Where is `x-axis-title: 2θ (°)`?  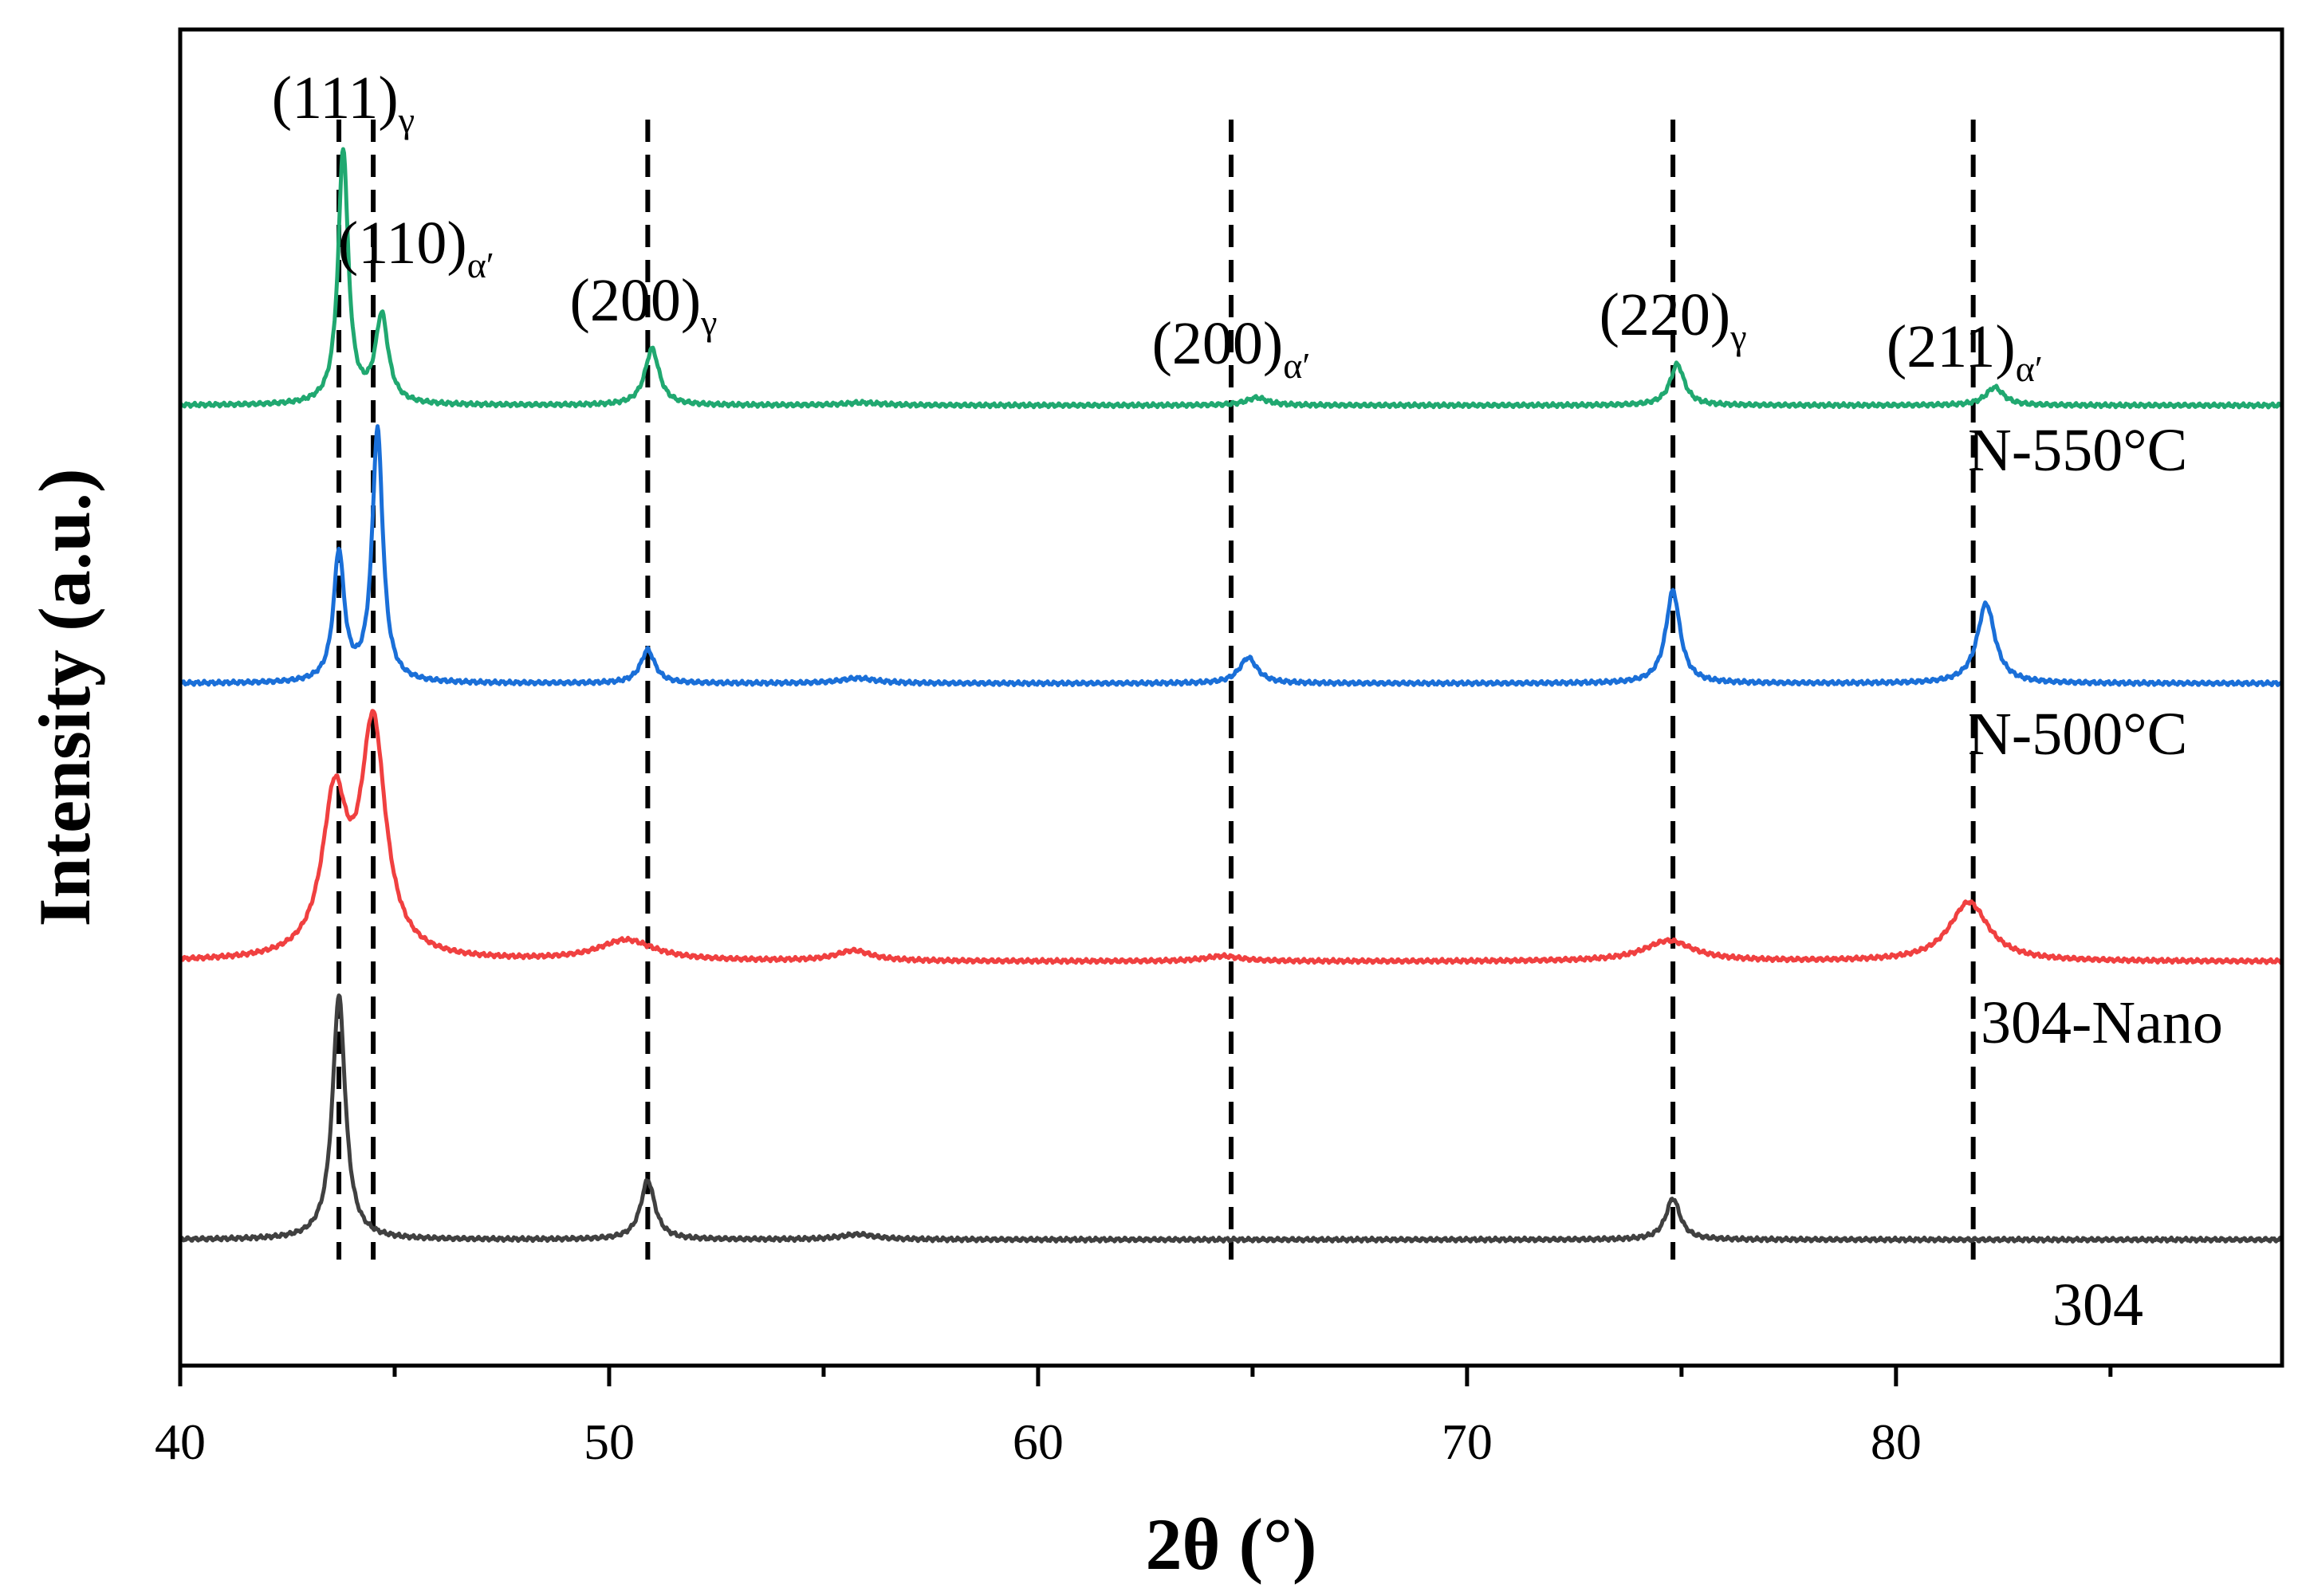
x-axis-title: 2θ (°) is located at coordinates (1231, 1544).